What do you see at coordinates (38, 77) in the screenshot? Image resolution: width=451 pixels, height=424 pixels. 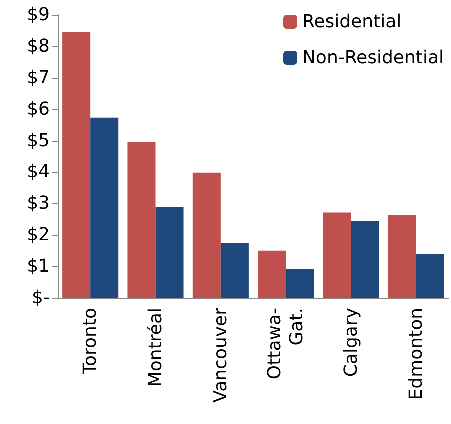 I see `y-tick-label: $7` at bounding box center [38, 77].